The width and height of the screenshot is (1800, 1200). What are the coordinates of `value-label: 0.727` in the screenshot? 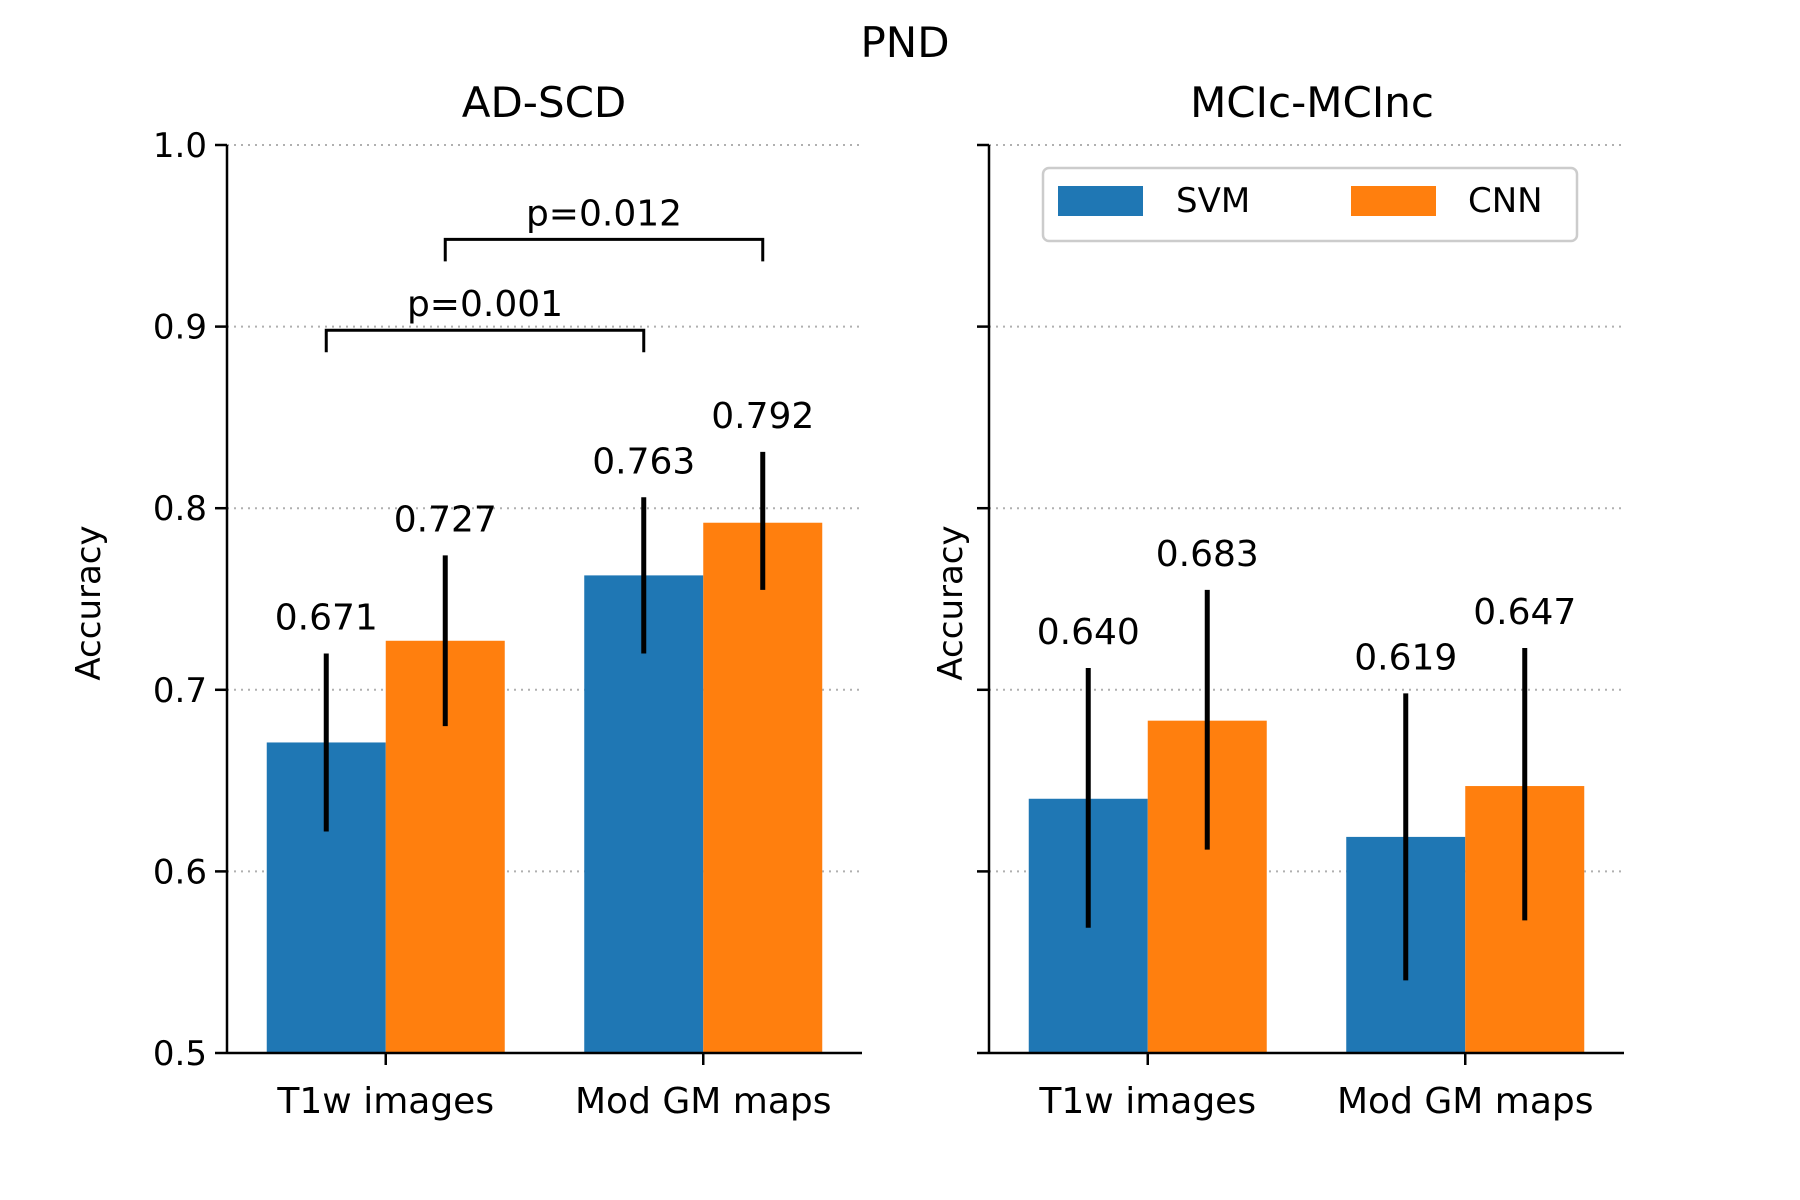 It's located at (445, 519).